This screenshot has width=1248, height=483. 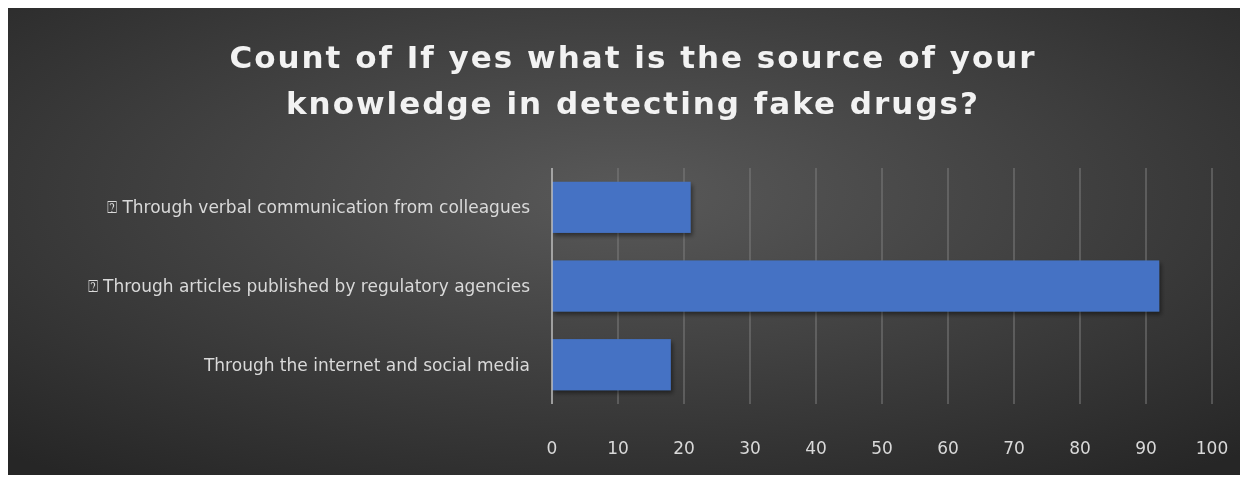 I want to click on x-tick-label: 10, so click(x=618, y=448).